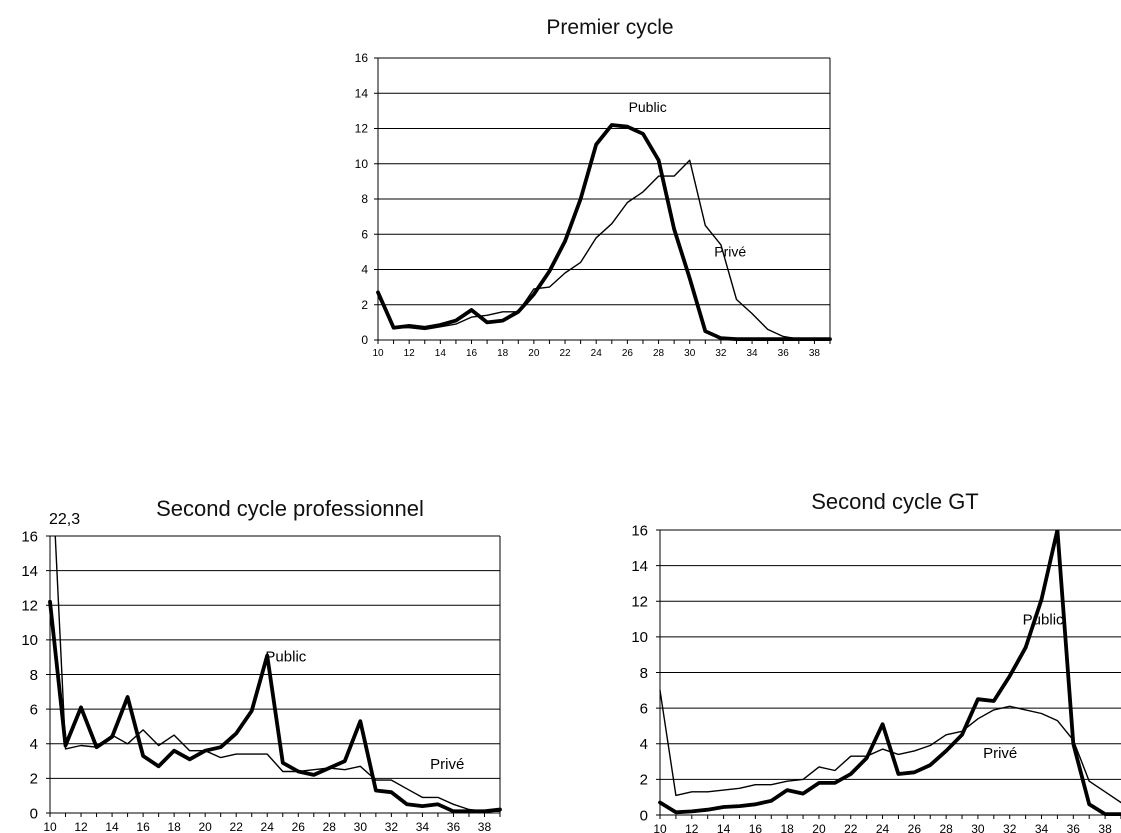 The height and width of the screenshot is (833, 1121). What do you see at coordinates (609, 27) in the screenshot?
I see `chart-title: Premier cycle` at bounding box center [609, 27].